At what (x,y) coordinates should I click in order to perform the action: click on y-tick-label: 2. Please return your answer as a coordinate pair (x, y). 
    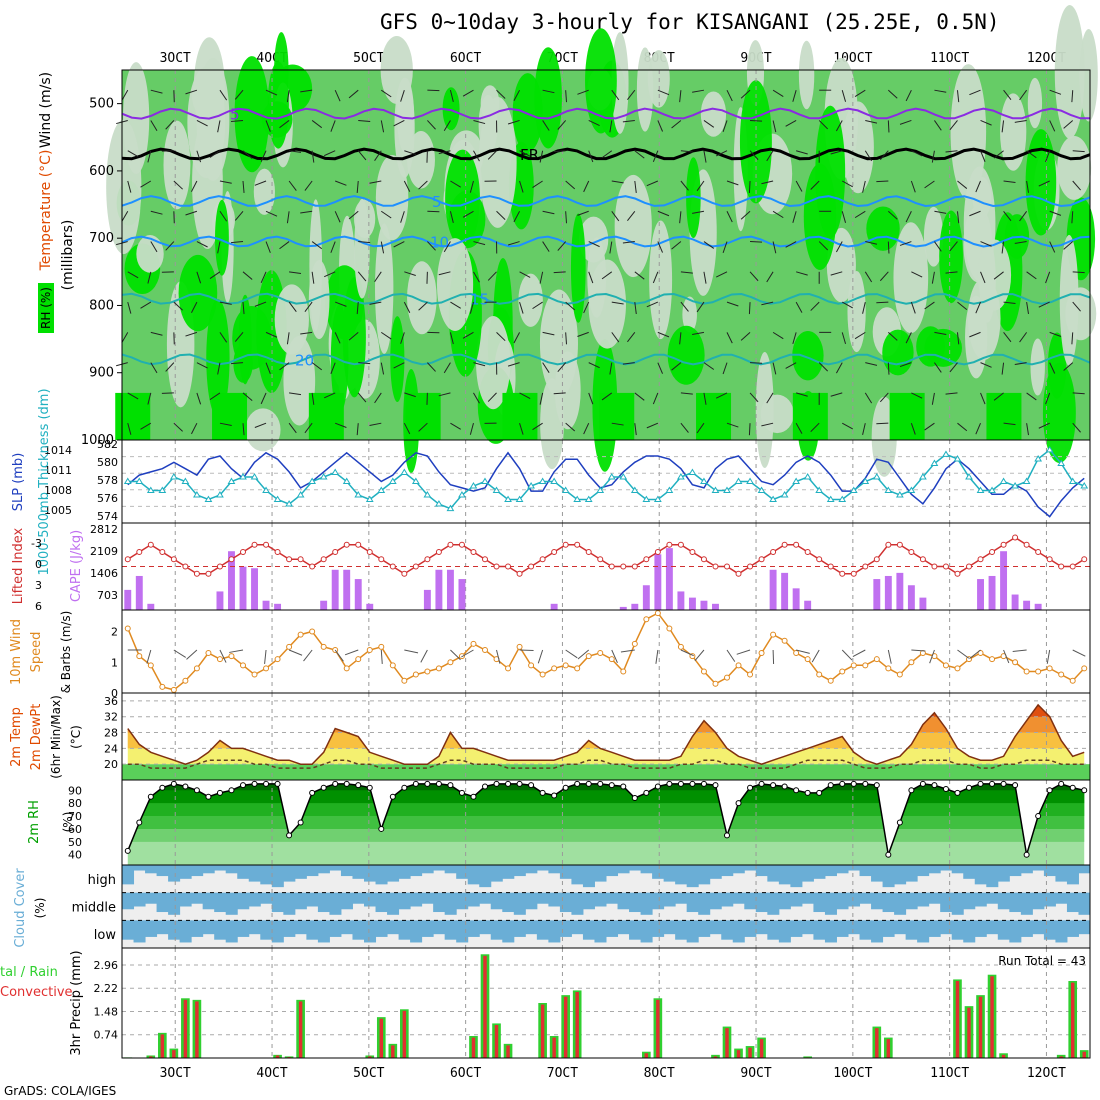
    Looking at the image, I should click on (114, 632).